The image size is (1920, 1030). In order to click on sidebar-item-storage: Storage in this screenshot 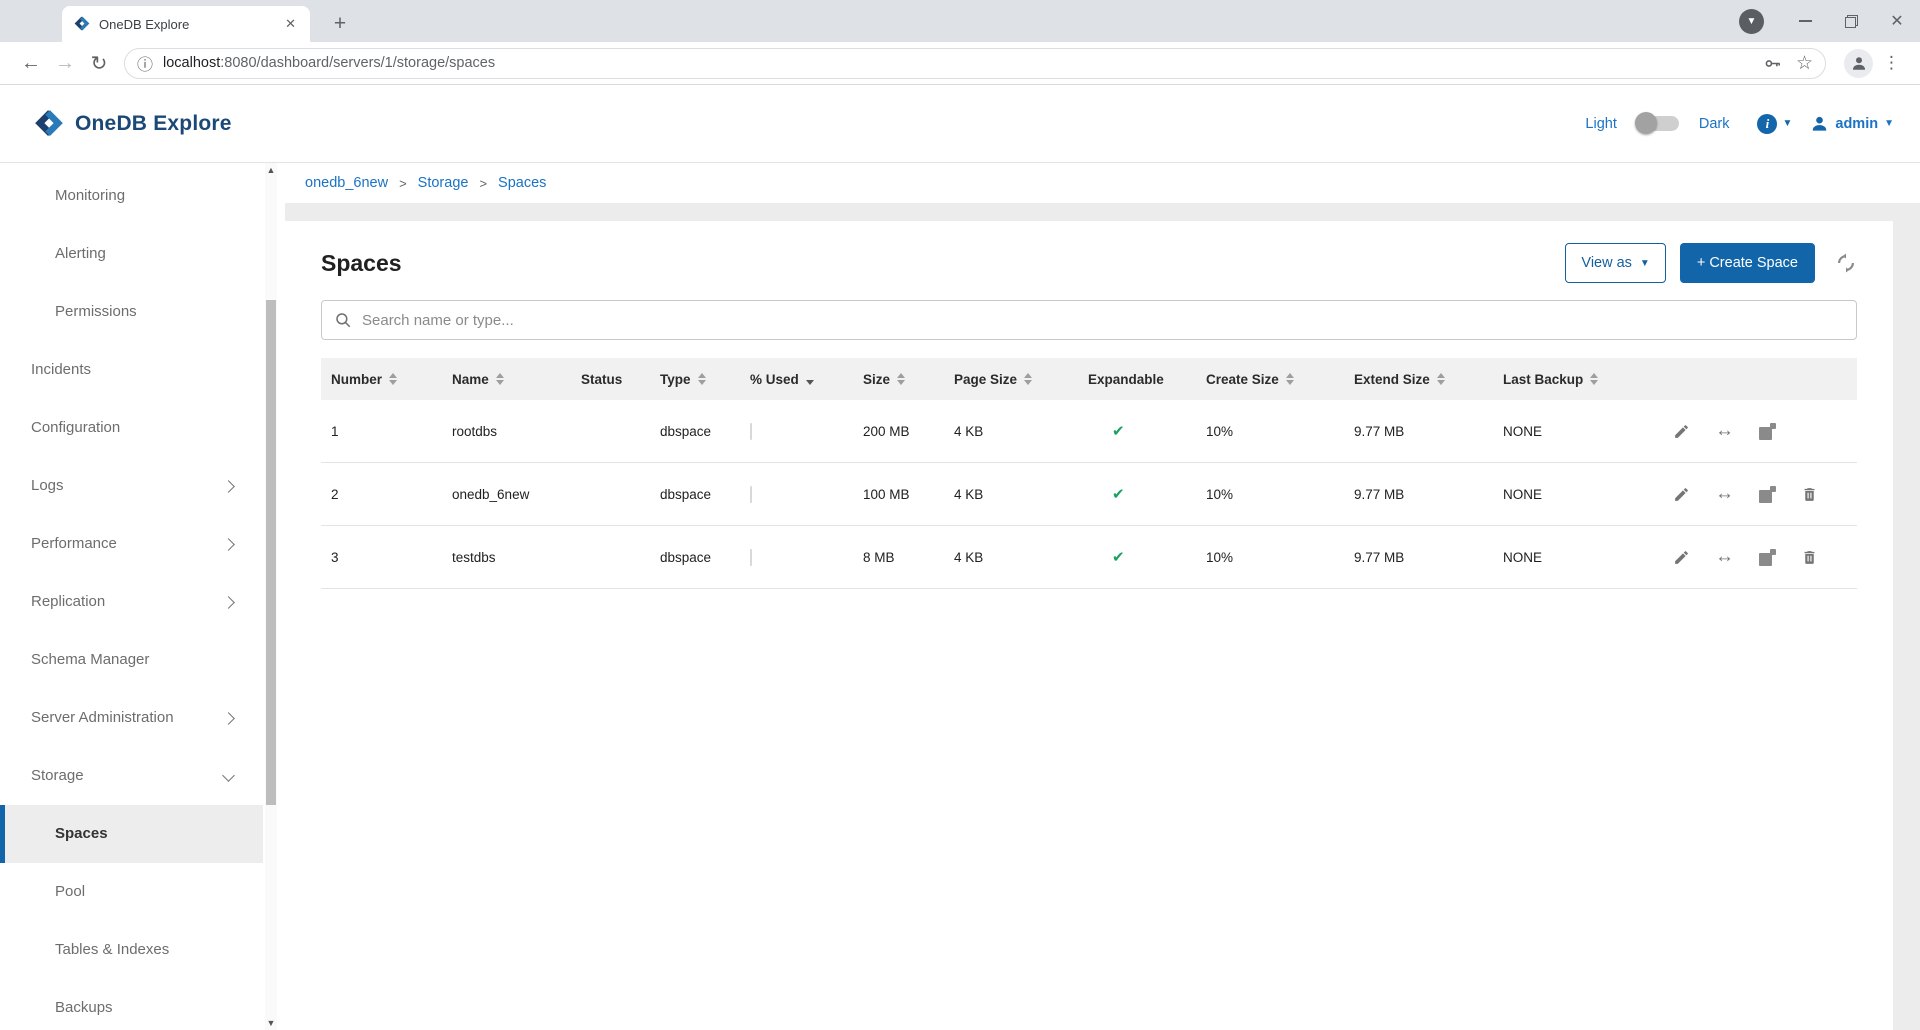, I will do `click(131, 776)`.